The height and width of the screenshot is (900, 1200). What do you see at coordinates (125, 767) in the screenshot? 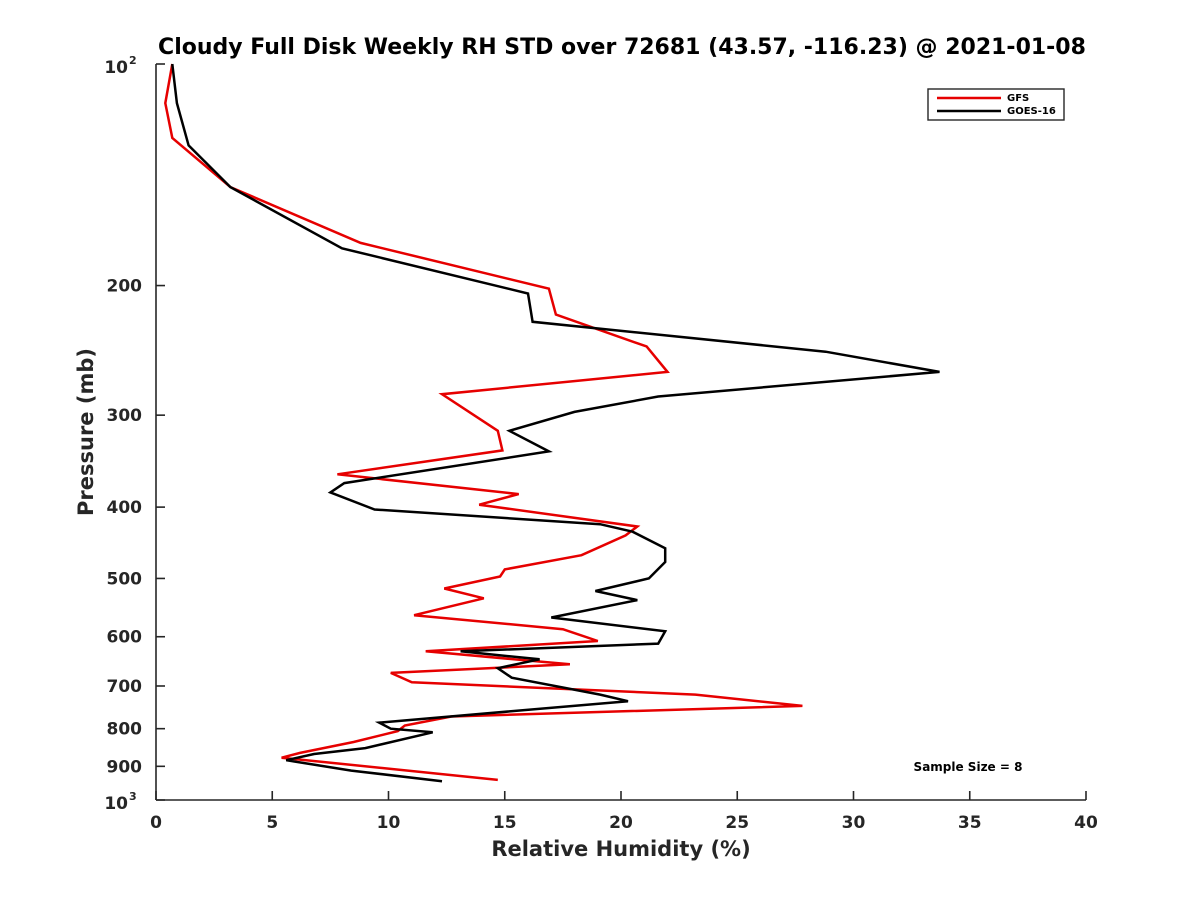
I see `y-tick-label: 900` at bounding box center [125, 767].